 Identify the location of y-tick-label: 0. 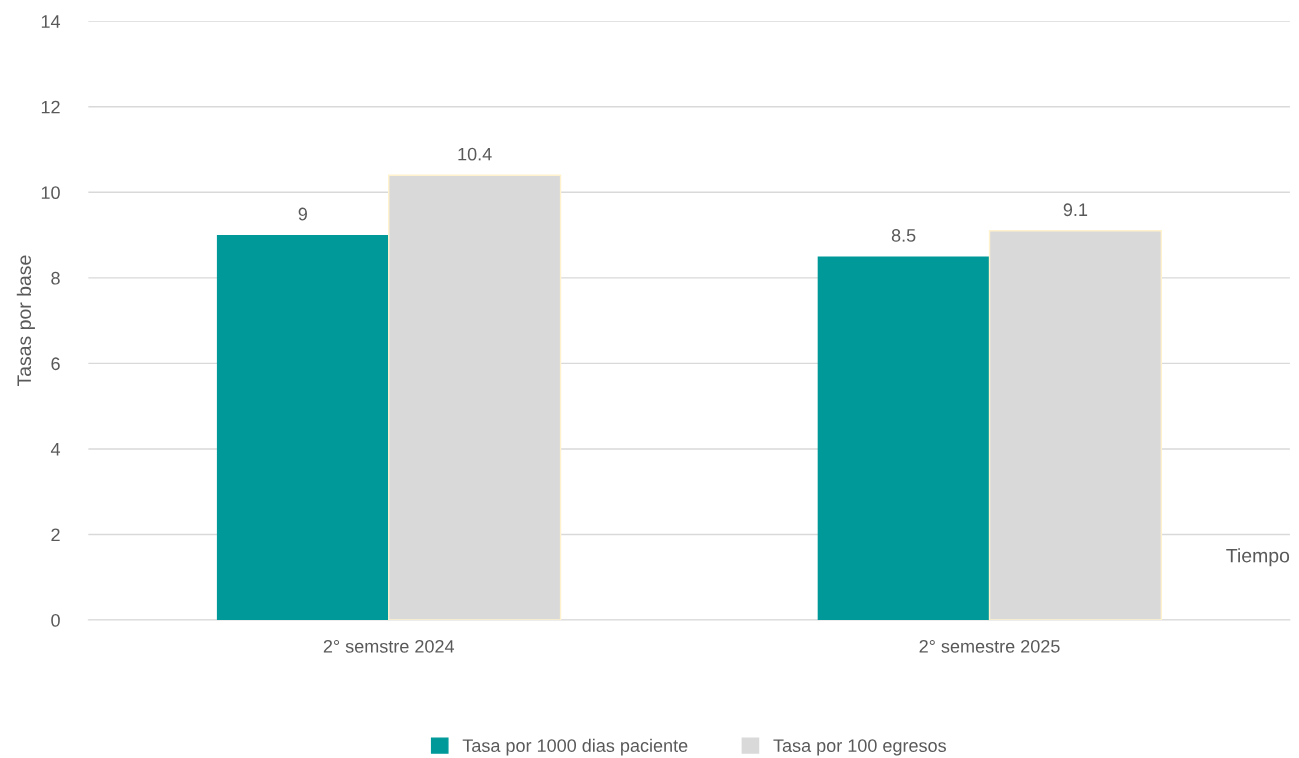
(55, 620).